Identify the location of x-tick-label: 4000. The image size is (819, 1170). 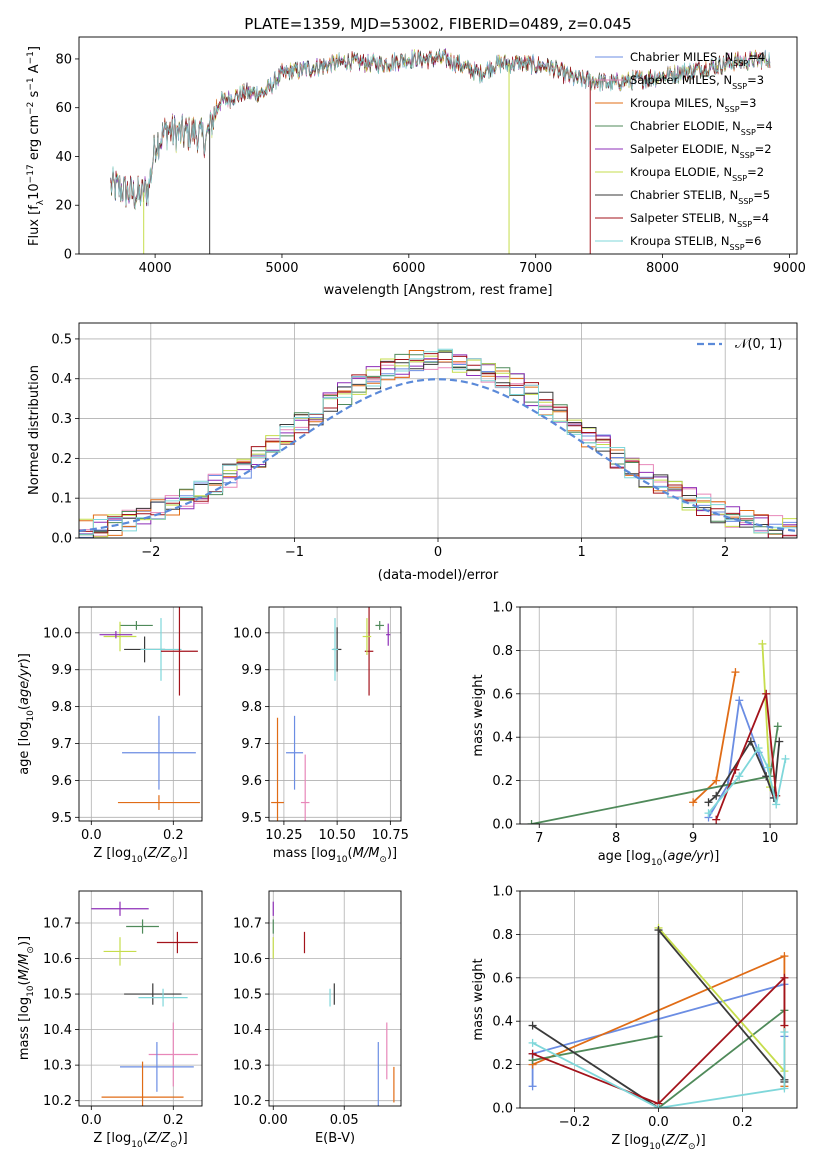
(155, 268).